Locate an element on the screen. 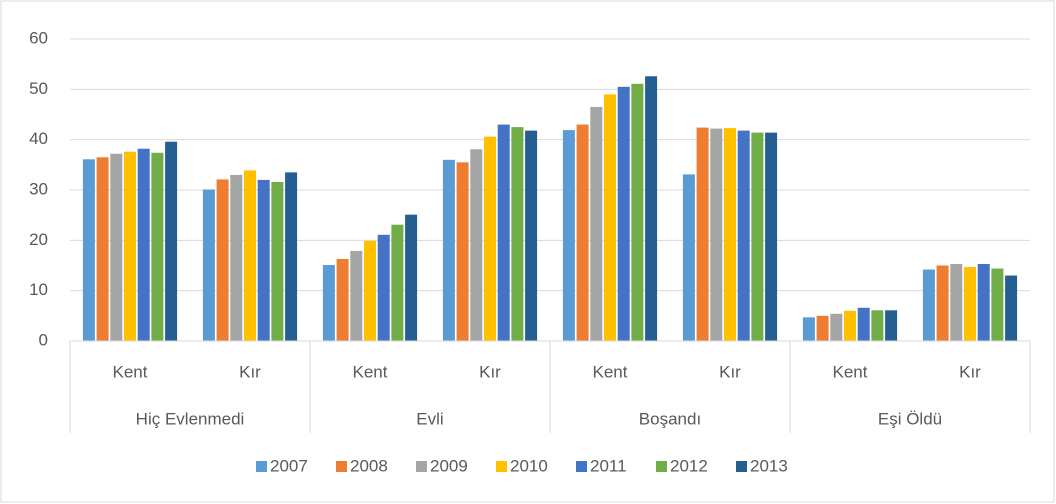 The image size is (1056, 504). y-tick-label: 30 is located at coordinates (38, 188).